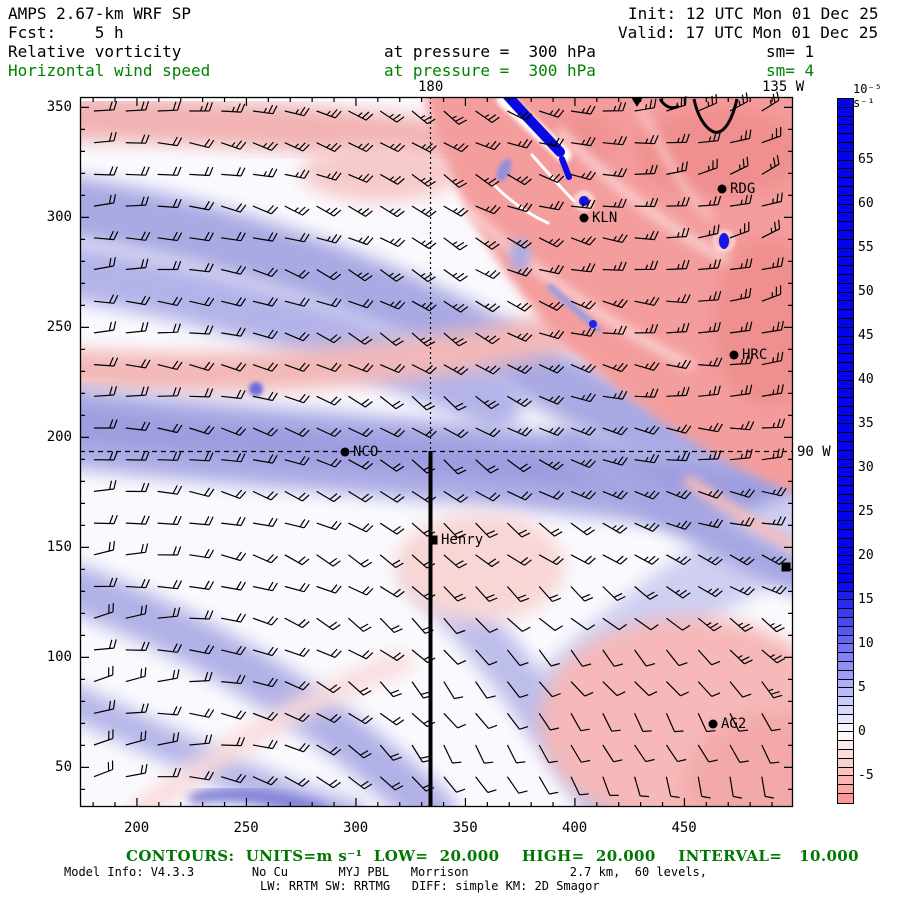 The height and width of the screenshot is (900, 900). What do you see at coordinates (866, 511) in the screenshot?
I see `colorbar-tick-label: 25` at bounding box center [866, 511].